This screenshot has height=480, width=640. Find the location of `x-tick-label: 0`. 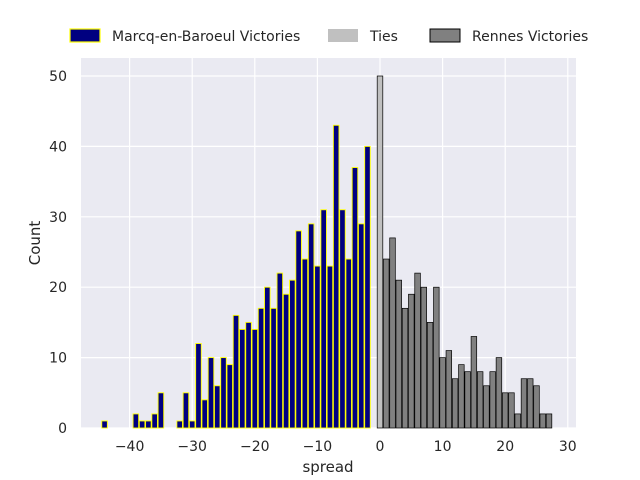

x-tick-label: 0 is located at coordinates (380, 447).